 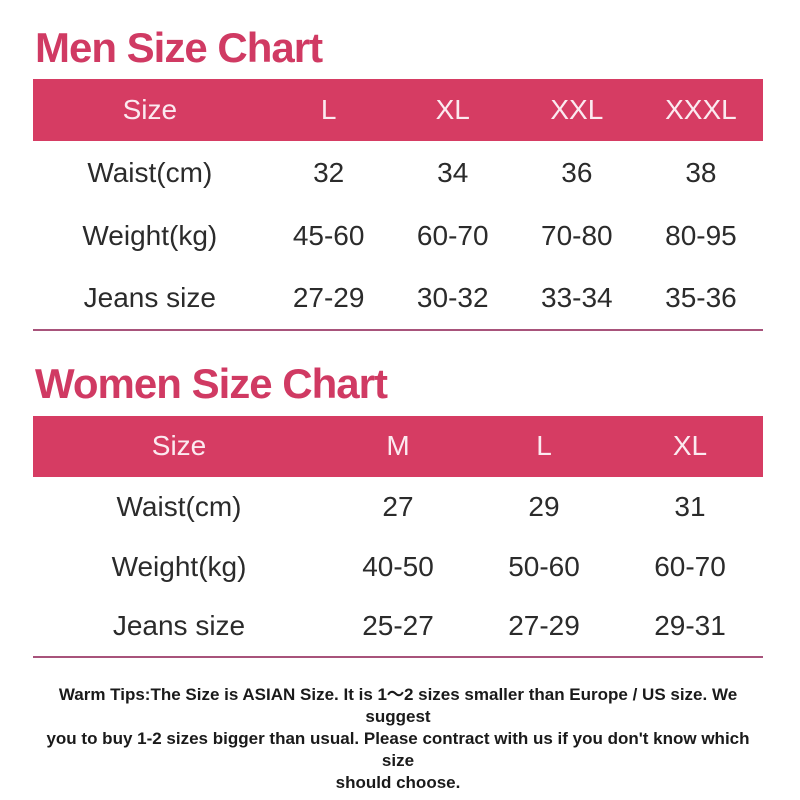 I want to click on table-cell: 30-32, so click(x=452, y=299).